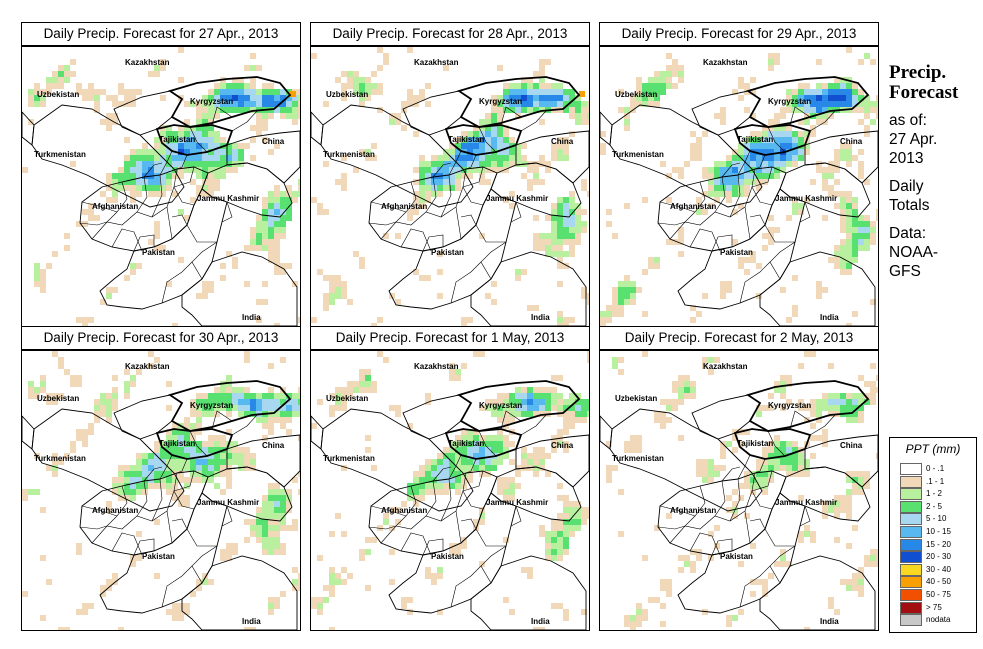 The image size is (983, 649). Describe the element at coordinates (934, 494) in the screenshot. I see `legend-label: 1 - 2` at that location.